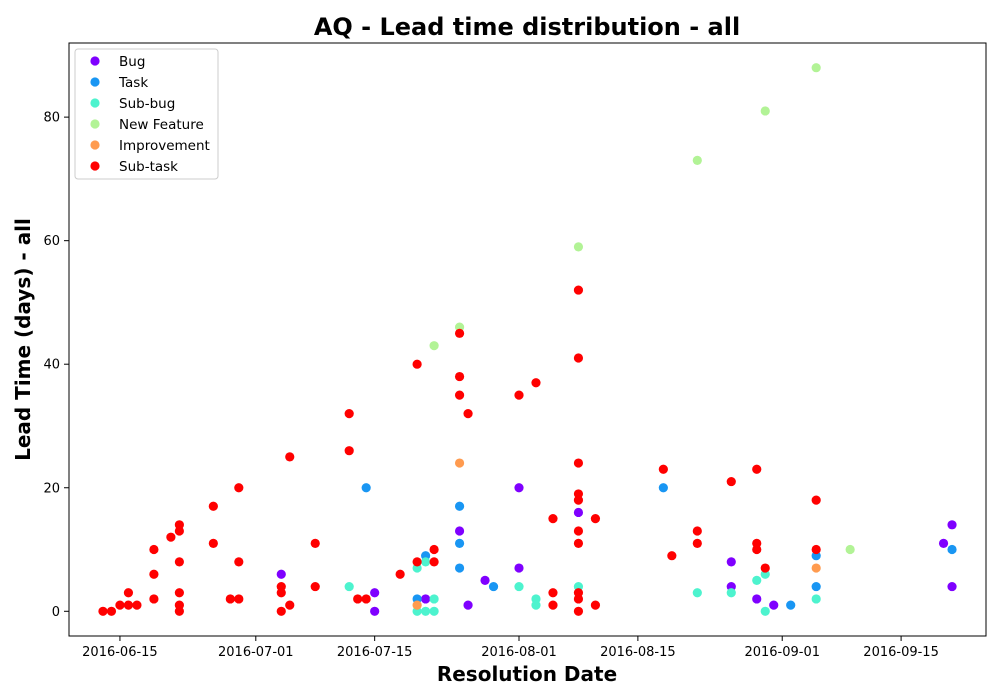 The width and height of the screenshot is (1000, 700). I want to click on x-tick-label: 2016-06-15, so click(120, 652).